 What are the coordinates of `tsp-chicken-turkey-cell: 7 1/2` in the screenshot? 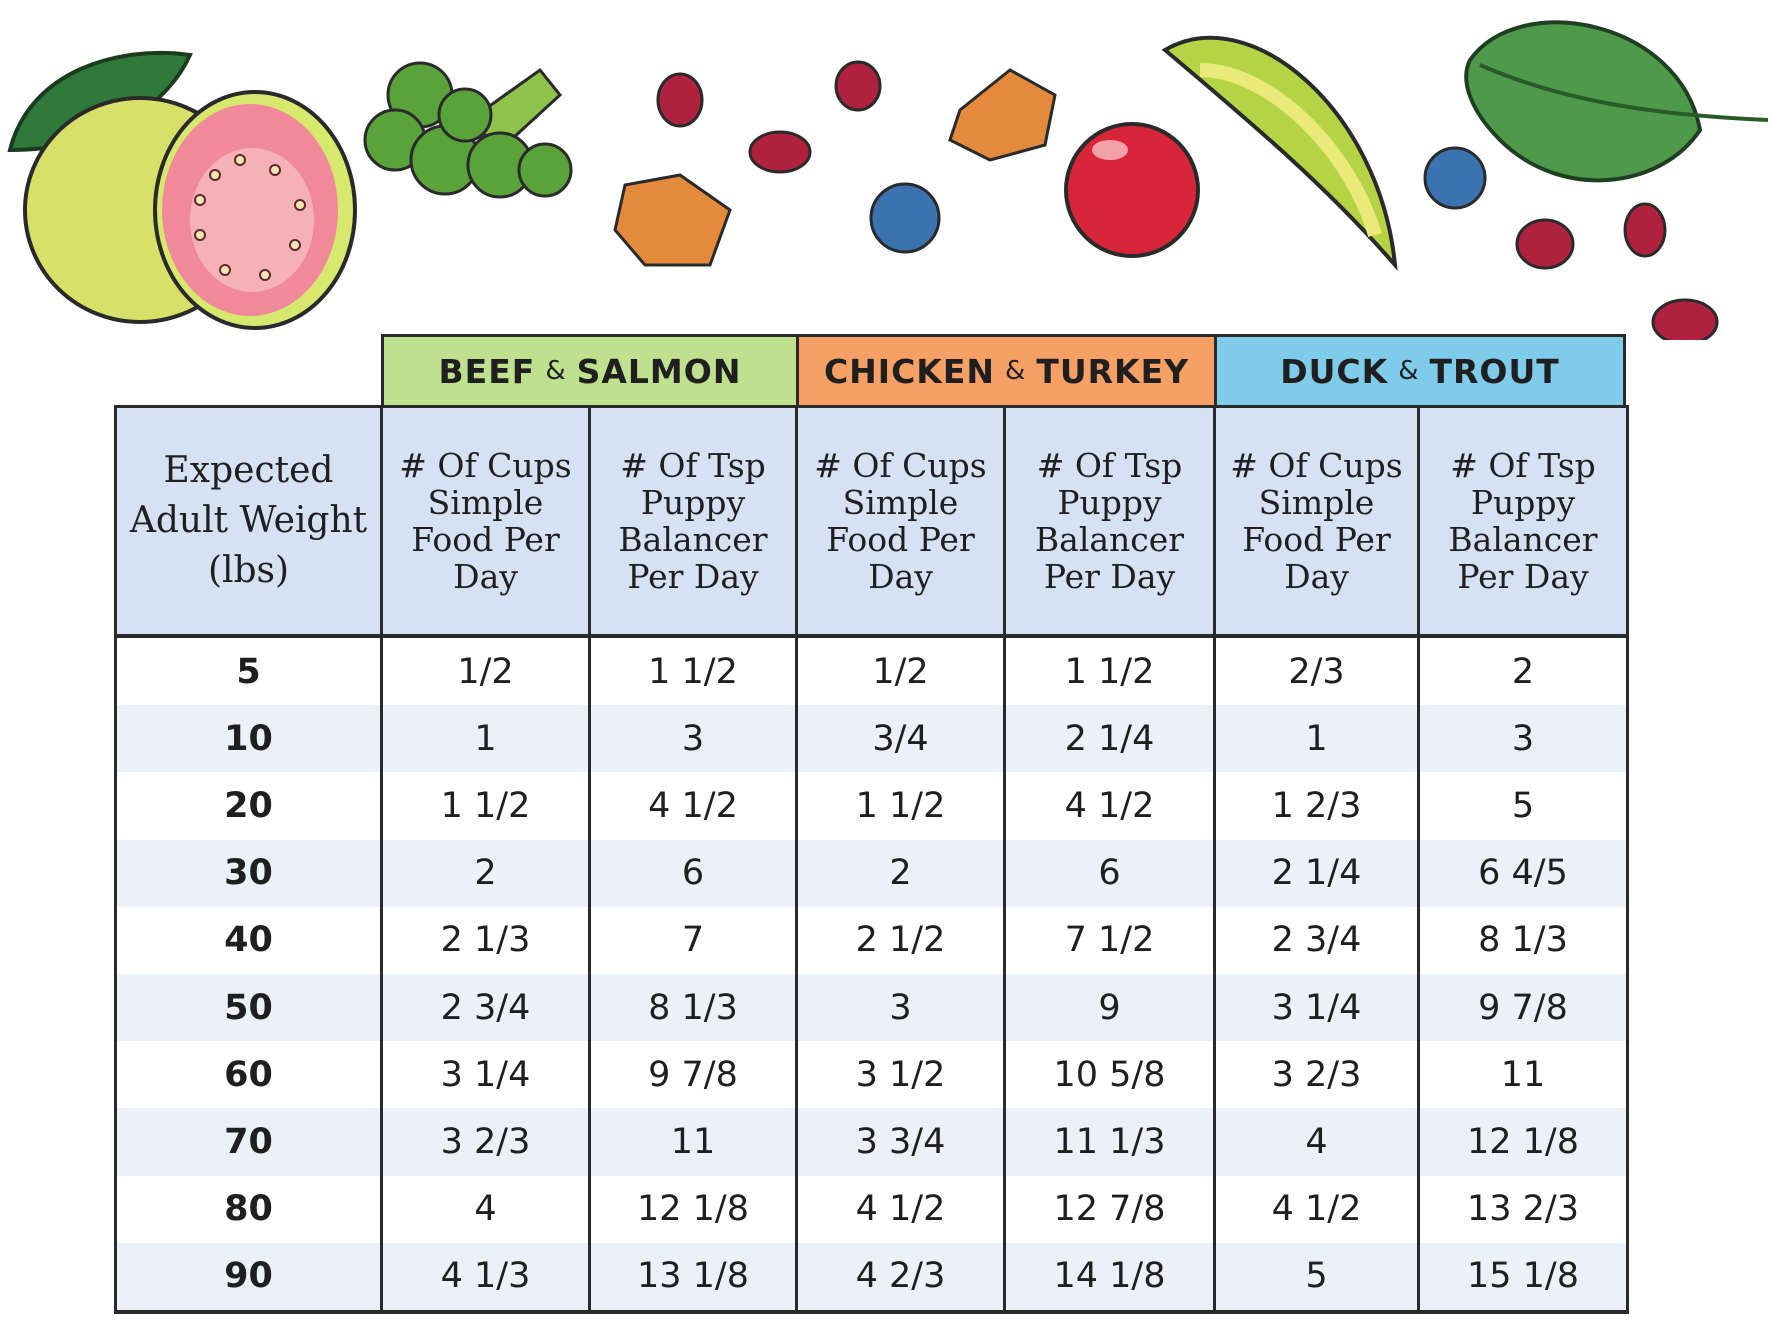 It's located at (1109, 940).